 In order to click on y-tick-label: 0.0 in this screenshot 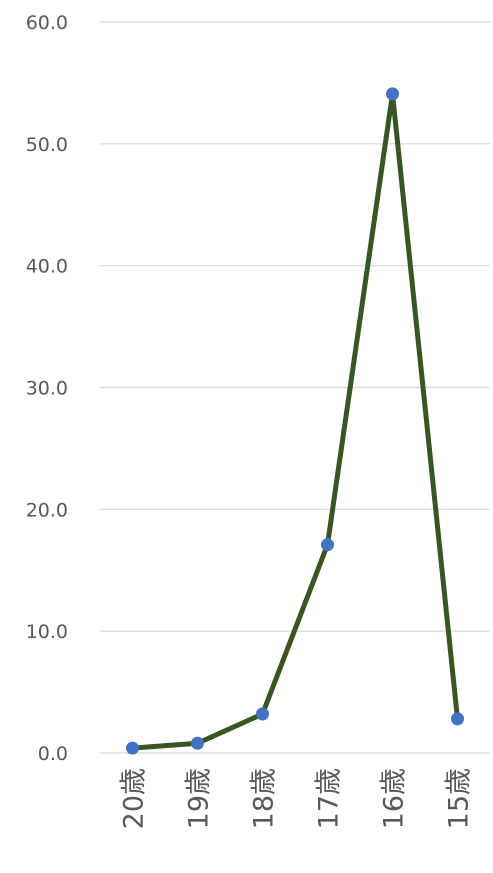, I will do `click(53, 754)`.